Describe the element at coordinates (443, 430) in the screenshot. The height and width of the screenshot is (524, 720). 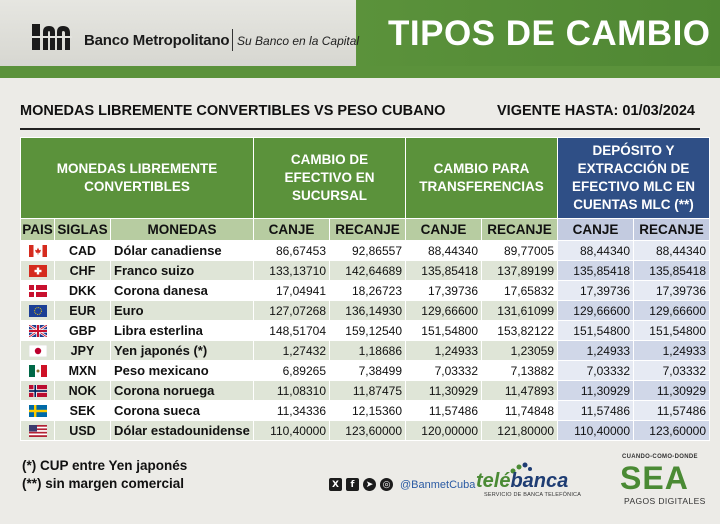
I see `transfer-buy-rate: 120,00000` at that location.